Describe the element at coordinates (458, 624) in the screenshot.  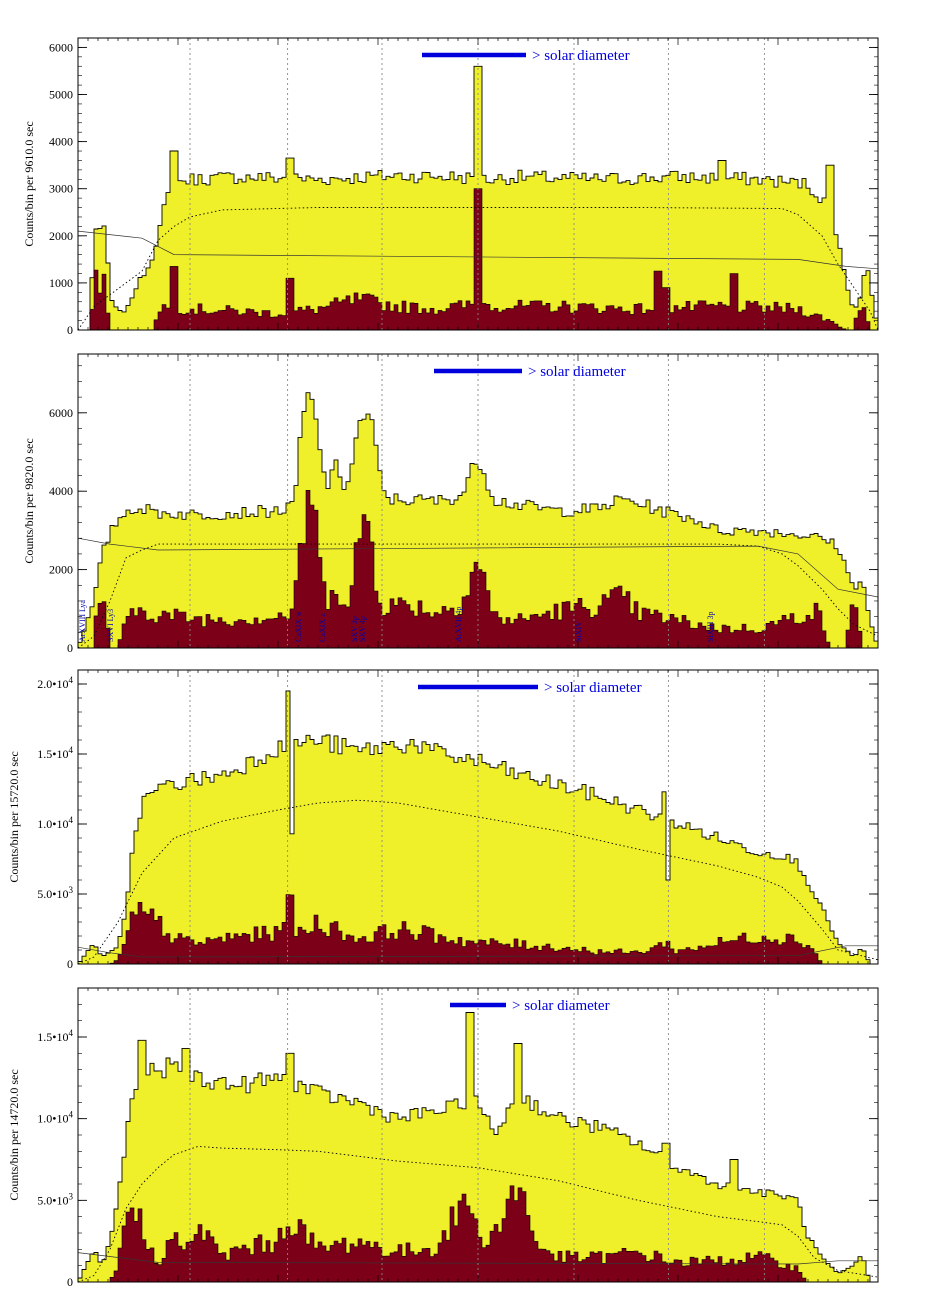
I see `line-label: ArXVII 4p` at that location.